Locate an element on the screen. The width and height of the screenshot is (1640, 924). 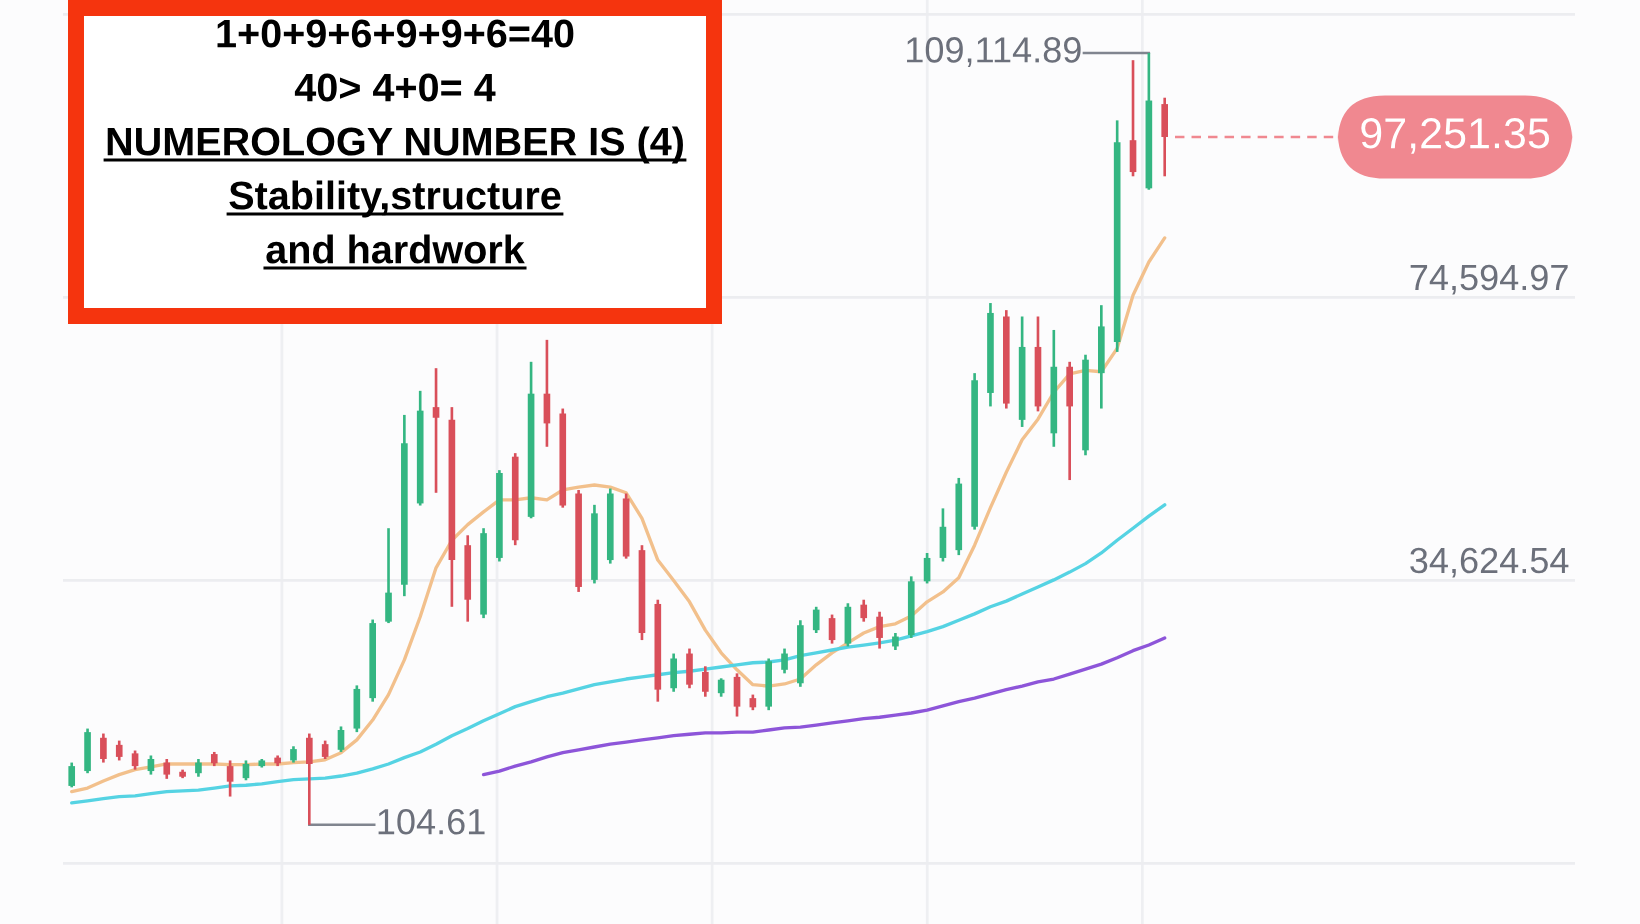
y-tick-label: 74,594.97 is located at coordinates (1489, 279).